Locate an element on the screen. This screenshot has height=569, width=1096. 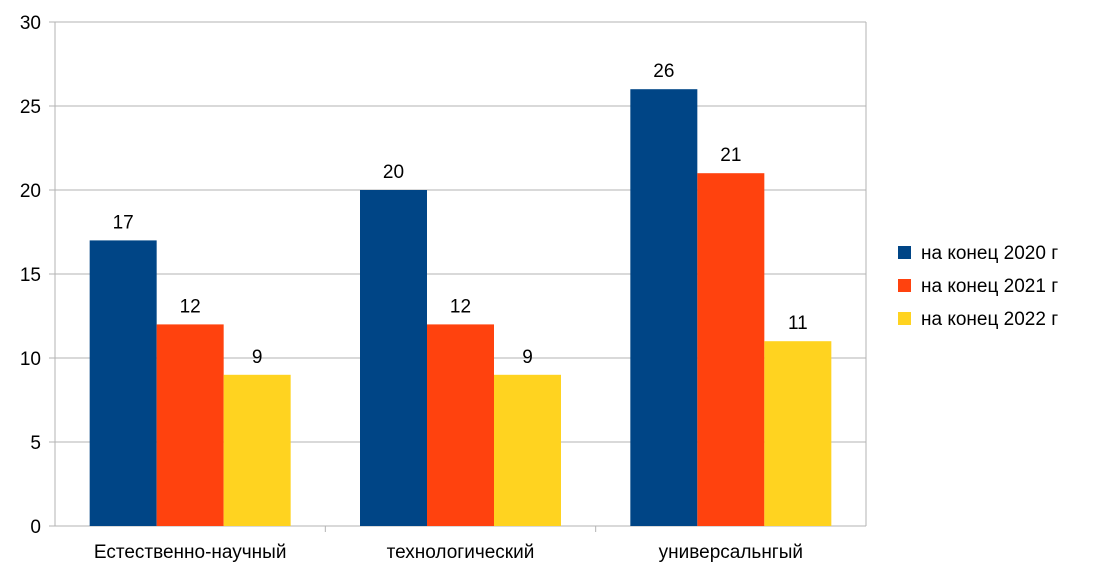
y-tick-label: 30 is located at coordinates (30, 23).